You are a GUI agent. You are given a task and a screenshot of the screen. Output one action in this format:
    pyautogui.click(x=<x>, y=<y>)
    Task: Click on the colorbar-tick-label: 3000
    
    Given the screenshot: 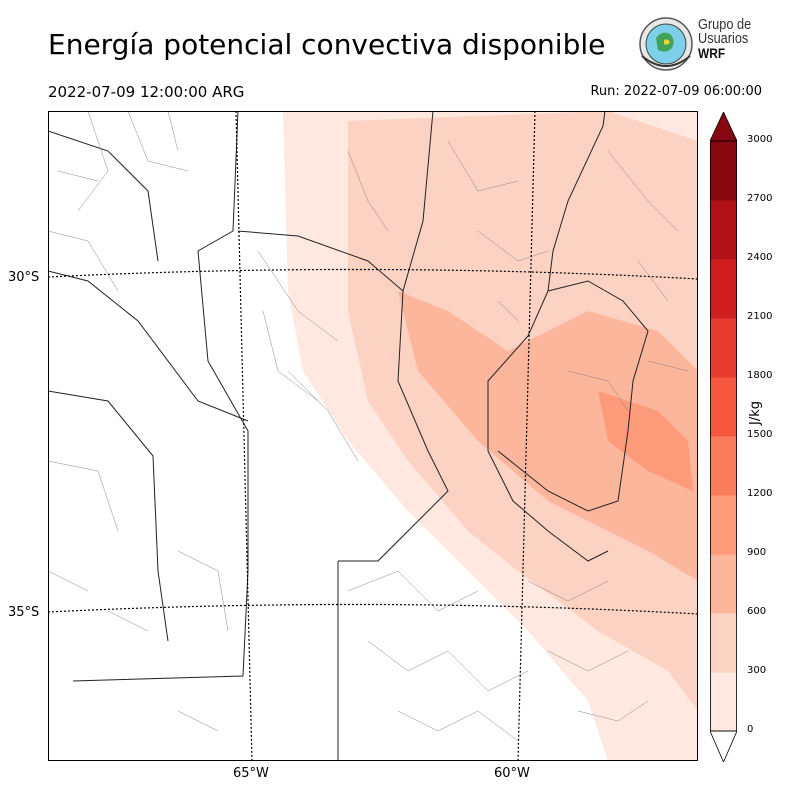 What is the action you would take?
    pyautogui.click(x=760, y=139)
    